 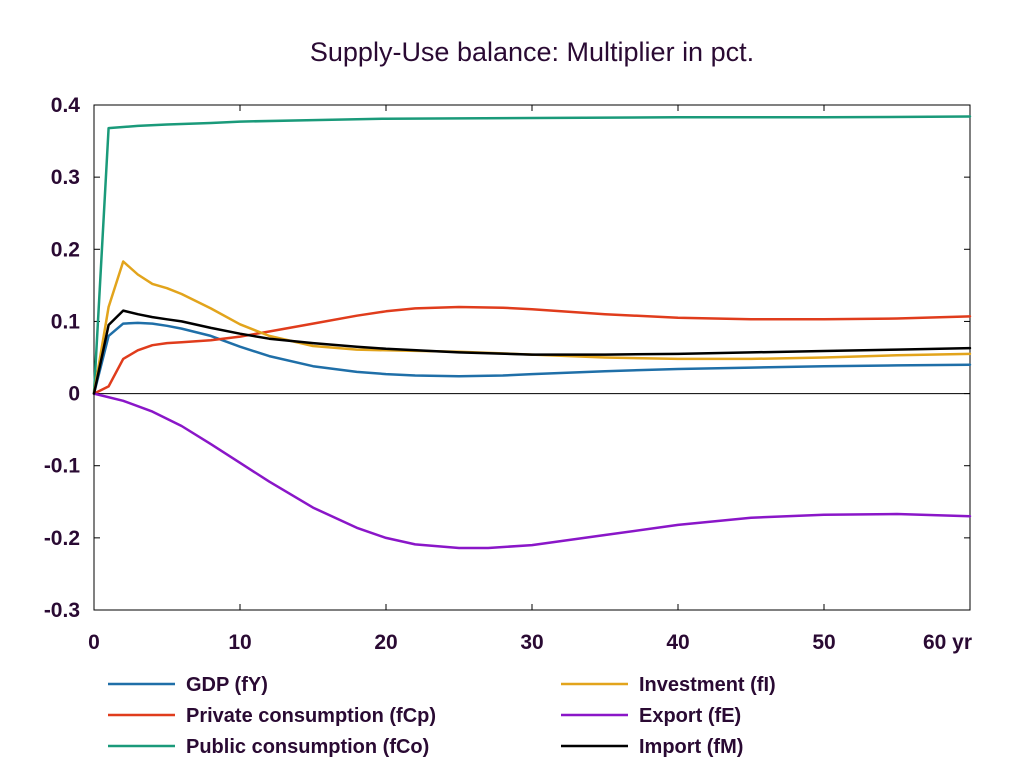 I want to click on y-tick-label: 0.2, so click(x=65, y=249).